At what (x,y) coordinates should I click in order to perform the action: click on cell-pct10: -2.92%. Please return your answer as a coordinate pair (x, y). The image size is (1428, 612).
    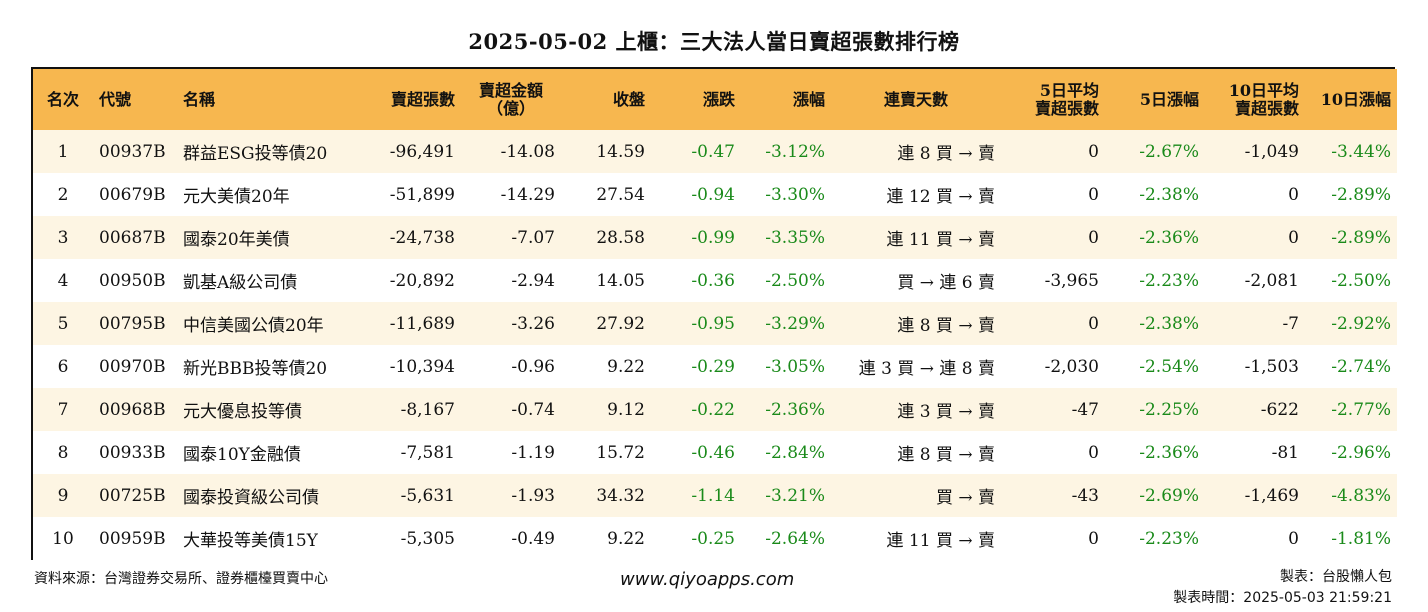
    Looking at the image, I should click on (1361, 323).